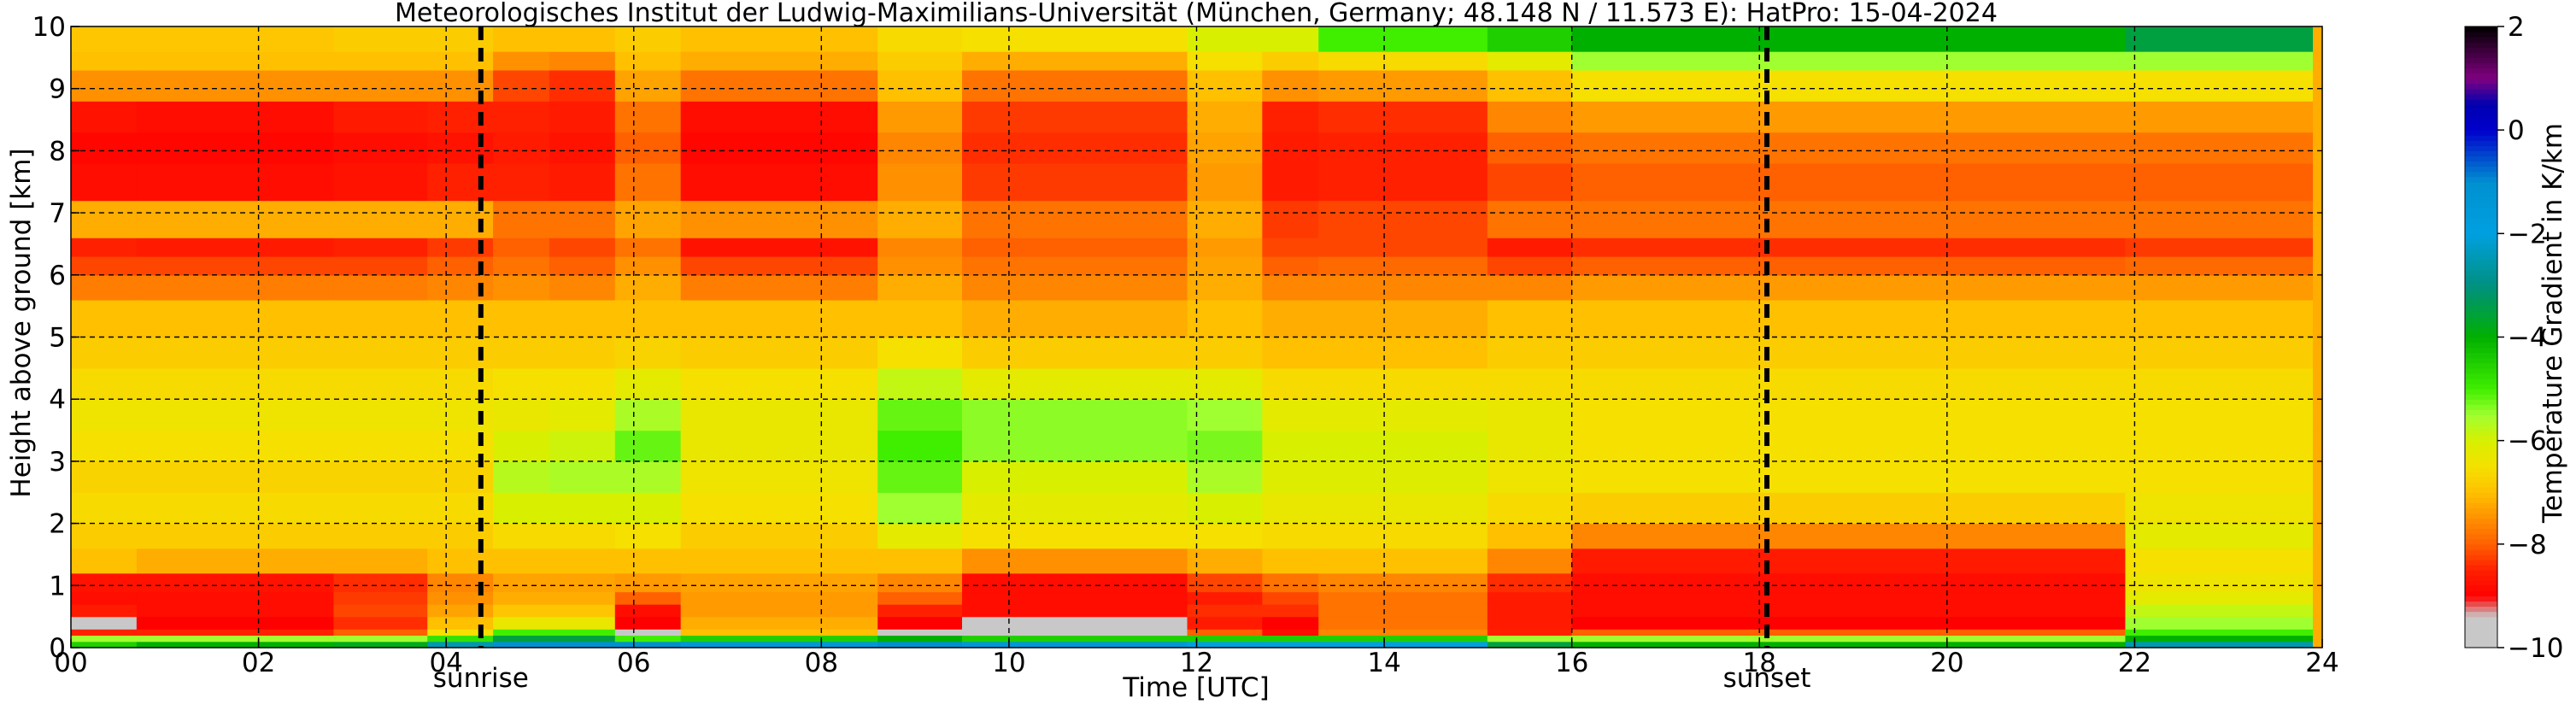  Describe the element at coordinates (445, 663) in the screenshot. I see `x-tick-label: 04` at that location.